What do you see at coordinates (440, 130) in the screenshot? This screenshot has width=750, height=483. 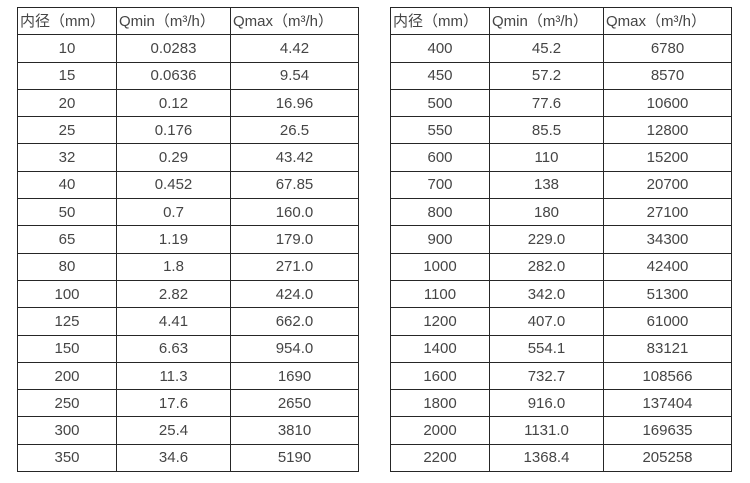 I see `table-cell: 550` at bounding box center [440, 130].